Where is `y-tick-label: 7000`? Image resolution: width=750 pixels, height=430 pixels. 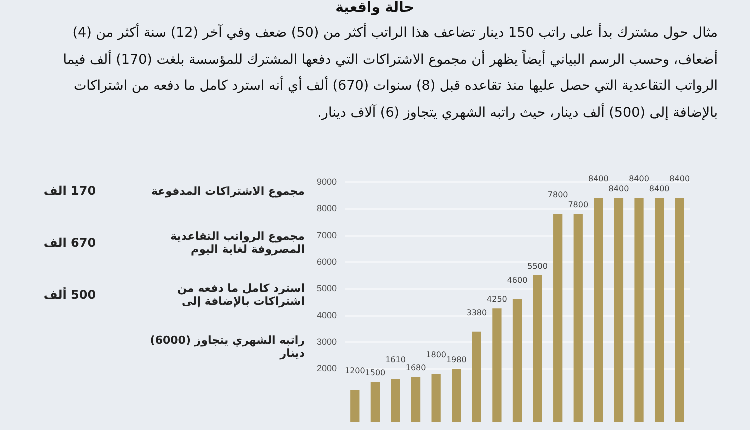
y-tick-label: 7000 is located at coordinates (326, 235).